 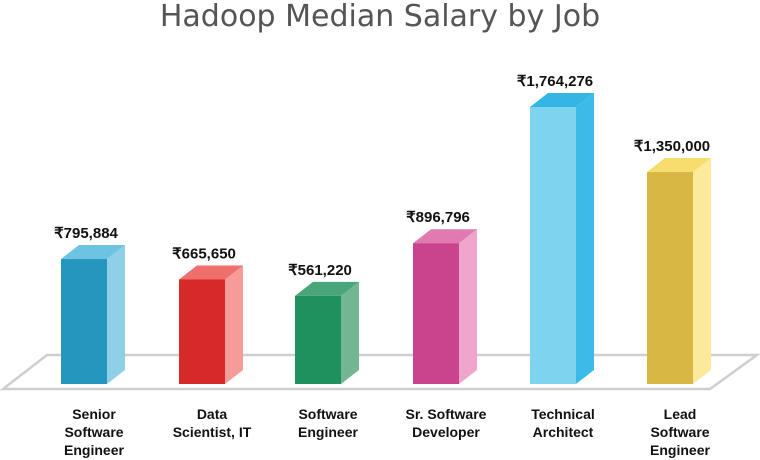 I want to click on value-label: ₹561,220, so click(x=320, y=270).